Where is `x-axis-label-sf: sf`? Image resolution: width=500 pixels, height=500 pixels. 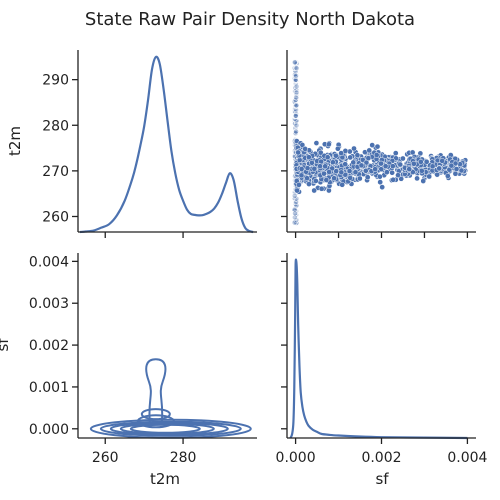 x-axis-label-sf: sf is located at coordinates (382, 479).